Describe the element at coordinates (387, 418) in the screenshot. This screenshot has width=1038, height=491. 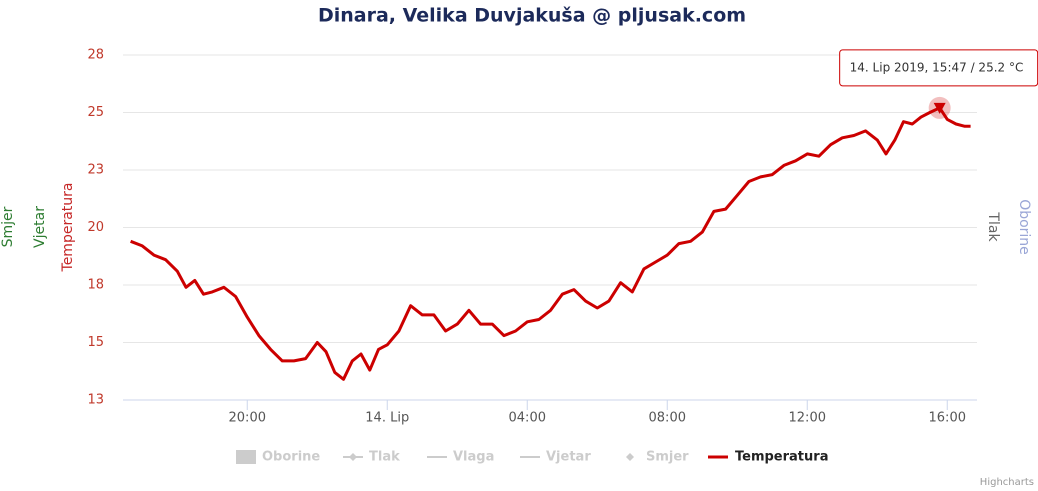
I see `x-tick-label: 14. Lip` at that location.